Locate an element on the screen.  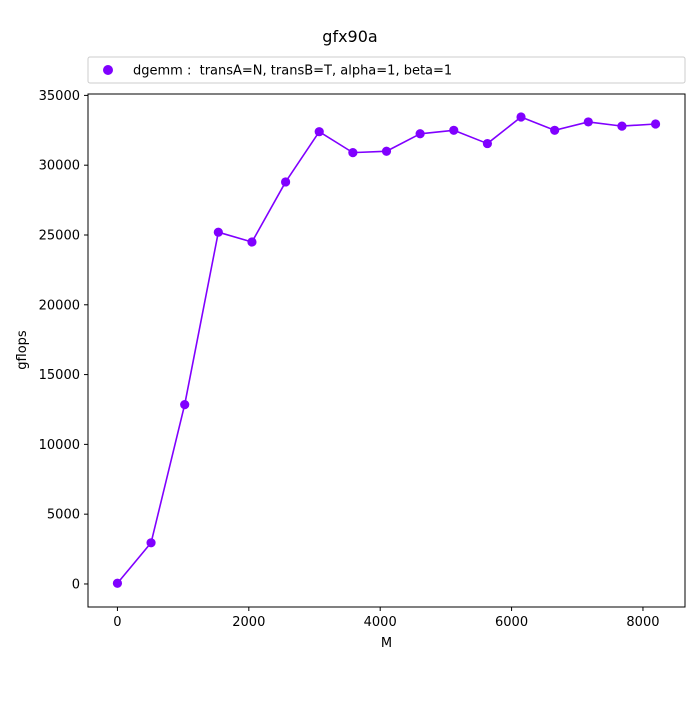
y-tick-label: 35000 is located at coordinates (59, 96).